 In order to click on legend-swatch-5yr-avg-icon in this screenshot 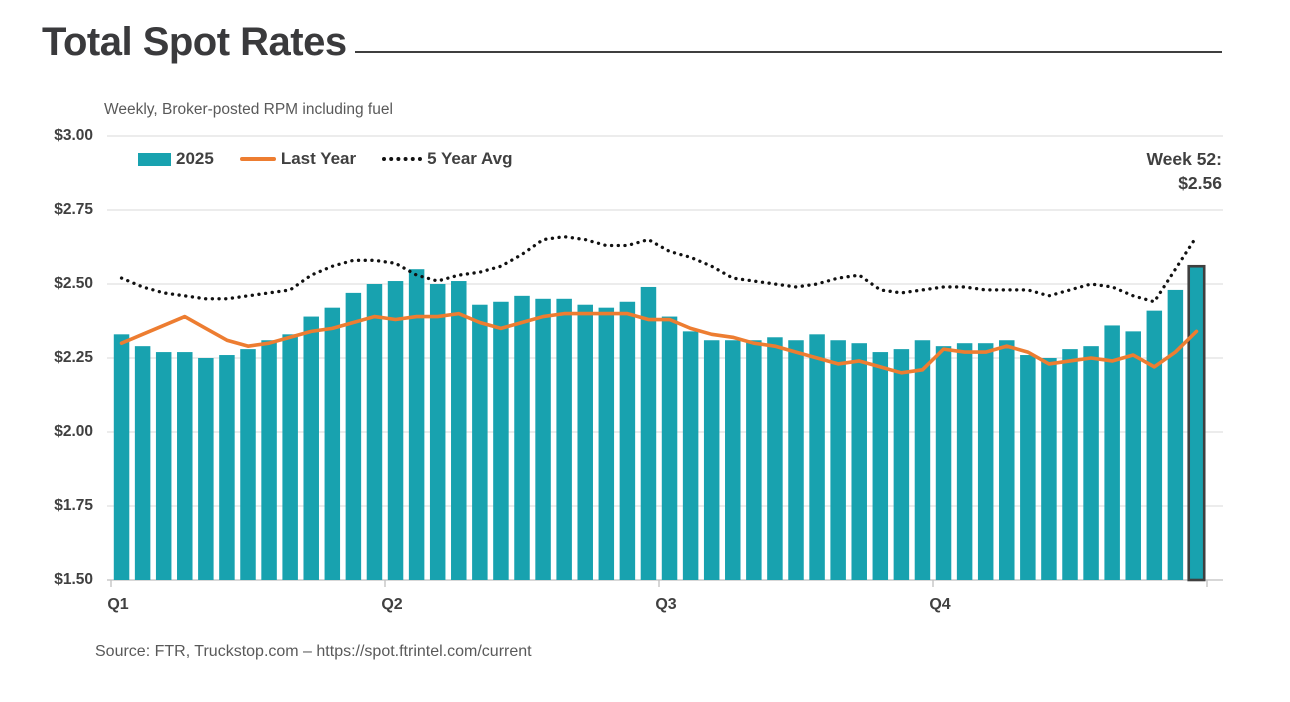, I will do `click(402, 159)`.